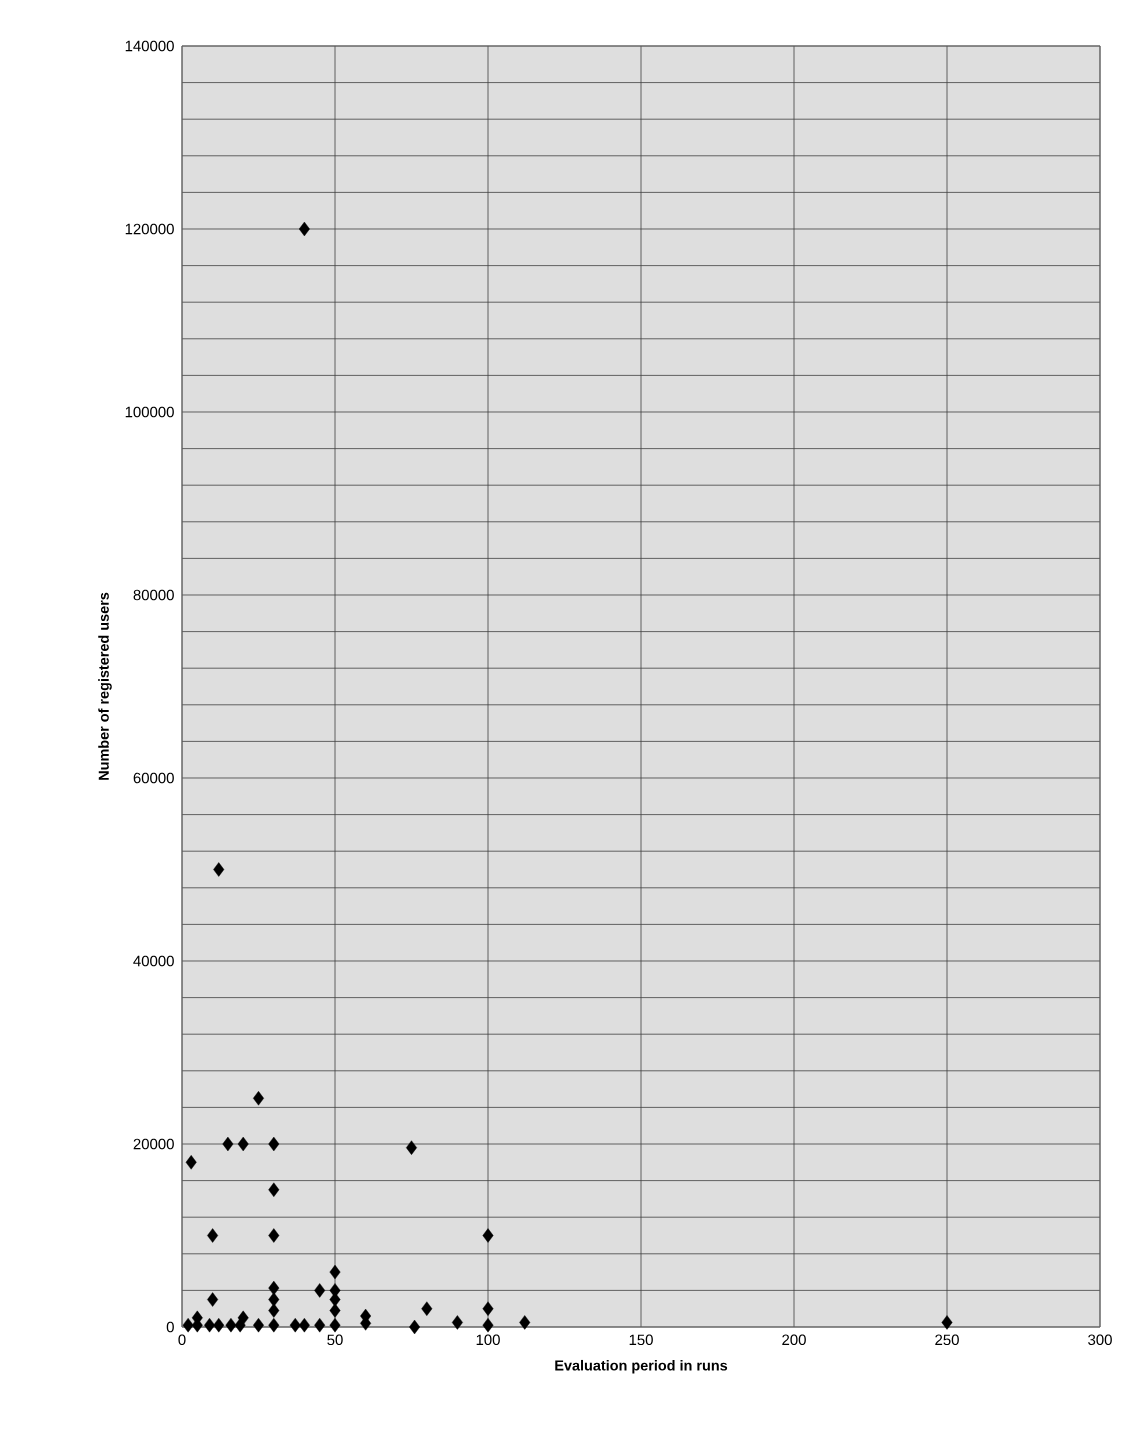  Describe the element at coordinates (153, 595) in the screenshot. I see `y-tick-label: 80000` at that location.